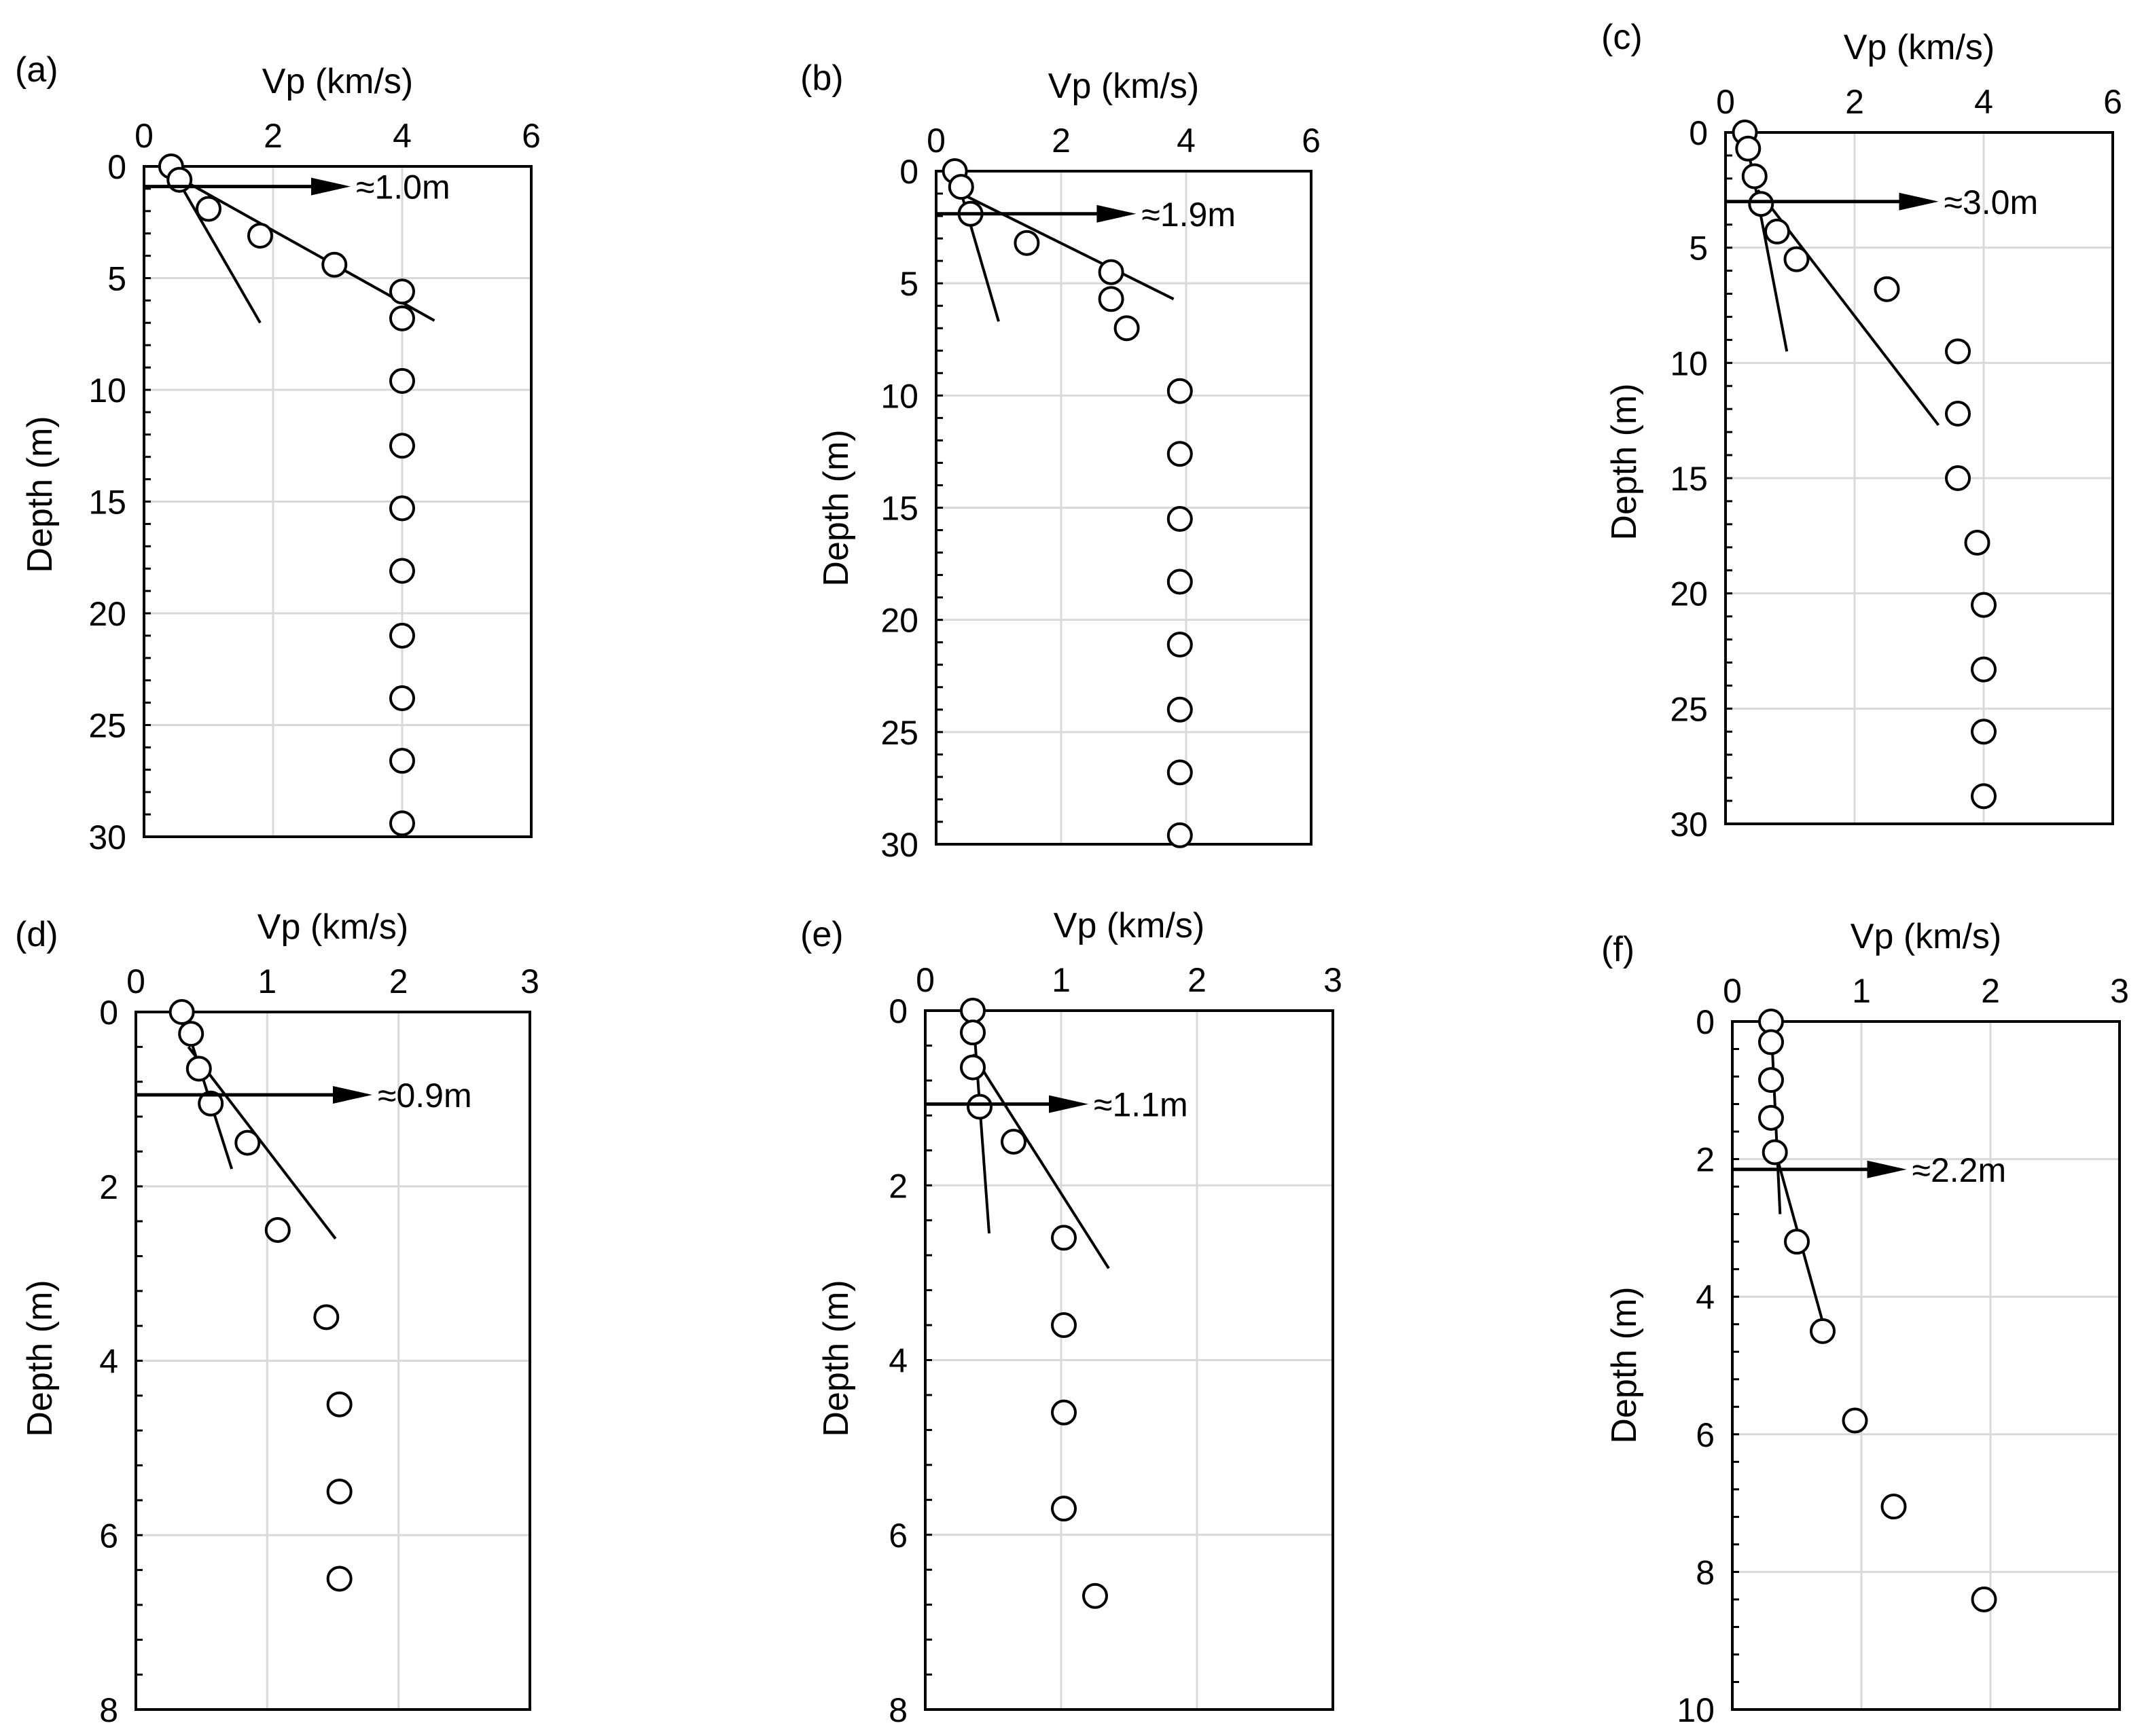 Image resolution: width=2144 pixels, height=1736 pixels. I want to click on panel-label: (f), so click(1617, 949).